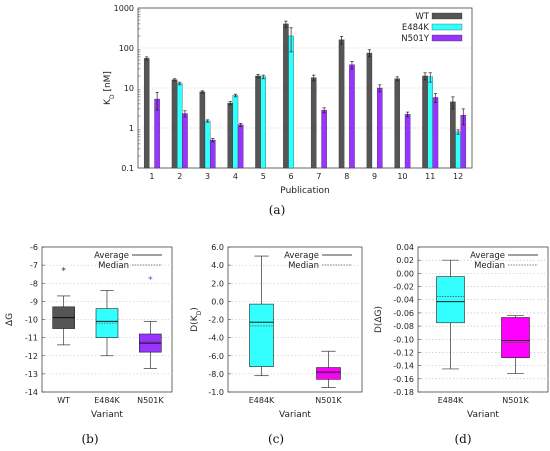  I want to click on x-tick-label: 7, so click(318, 176).